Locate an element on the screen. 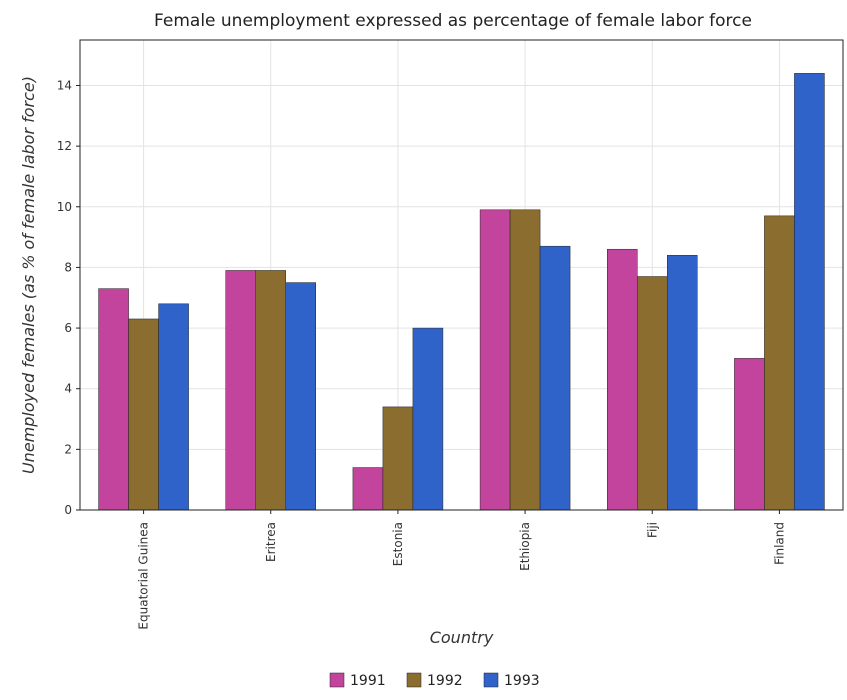 The image size is (847, 700). bar-1992-finland is located at coordinates (779, 363).